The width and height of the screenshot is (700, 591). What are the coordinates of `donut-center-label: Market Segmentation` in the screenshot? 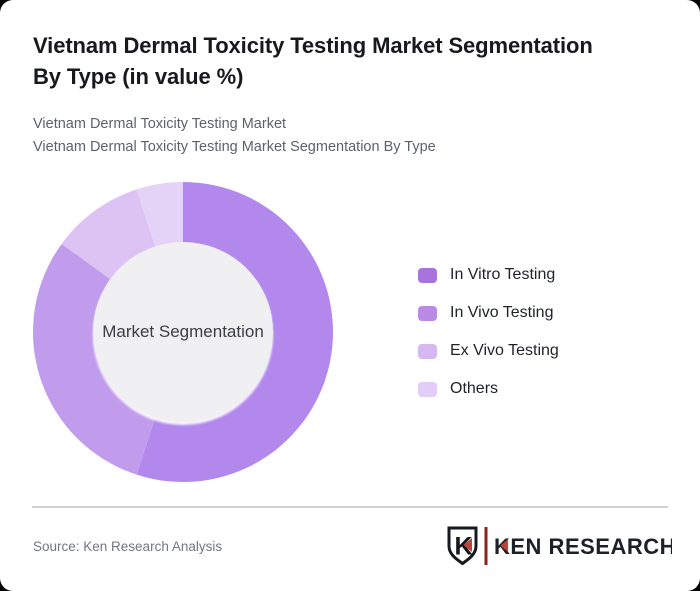 It's located at (183, 331).